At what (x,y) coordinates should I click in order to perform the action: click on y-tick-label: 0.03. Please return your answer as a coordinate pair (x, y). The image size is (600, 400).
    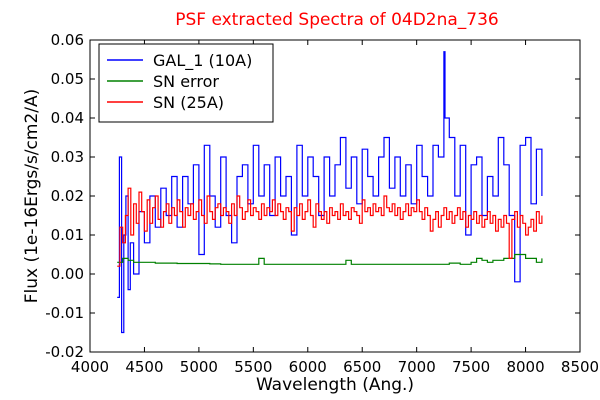
    Looking at the image, I should click on (67, 157).